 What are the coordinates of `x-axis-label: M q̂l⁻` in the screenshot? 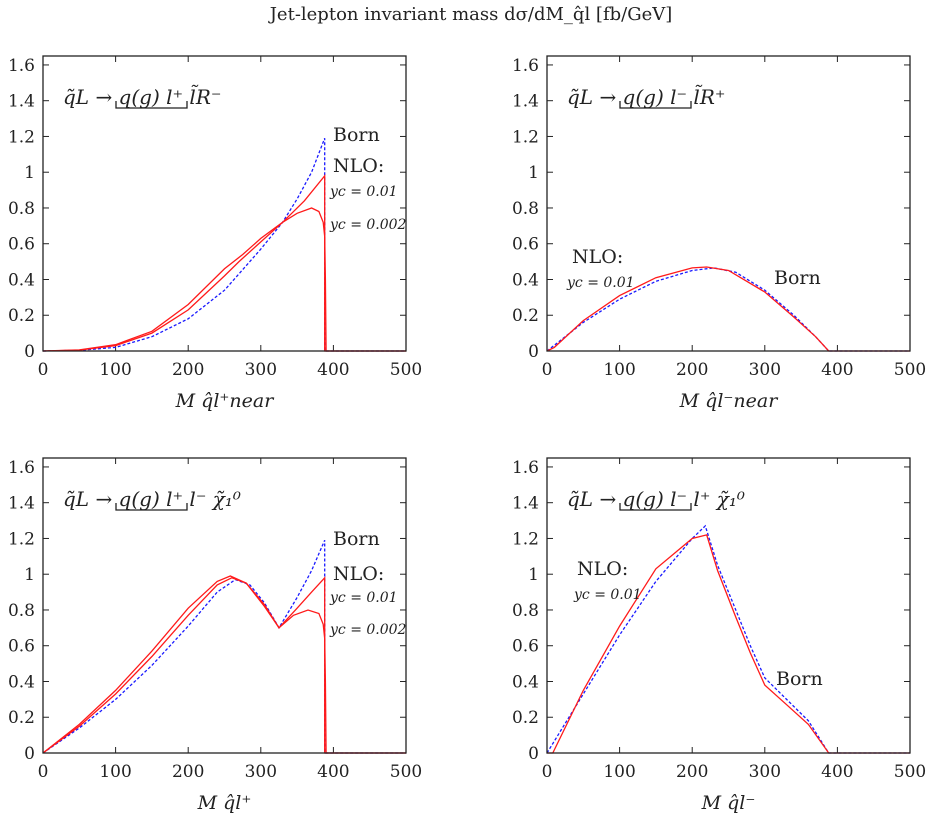 It's located at (728, 803).